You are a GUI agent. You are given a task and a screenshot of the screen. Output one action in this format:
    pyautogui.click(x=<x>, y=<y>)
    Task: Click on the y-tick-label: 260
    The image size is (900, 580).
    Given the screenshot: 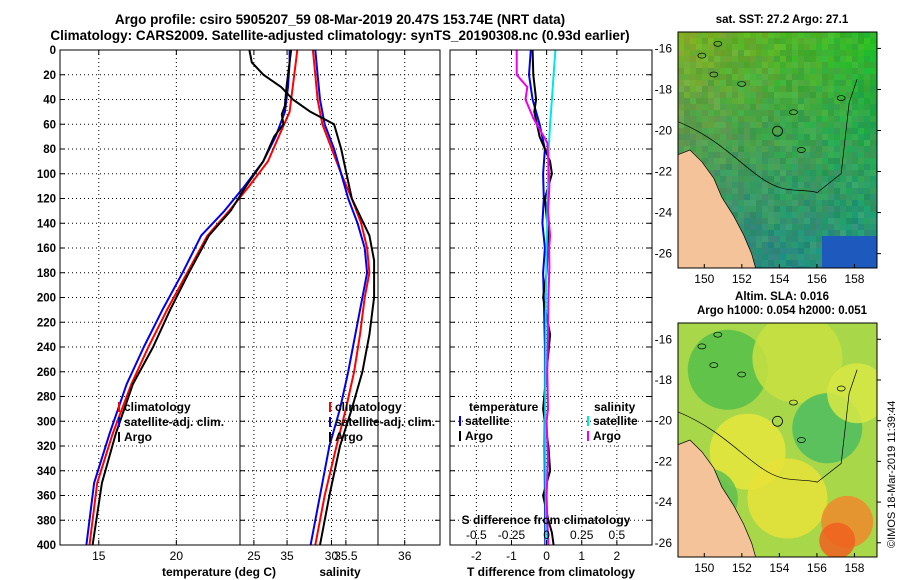 What is the action you would take?
    pyautogui.click(x=46, y=373)
    